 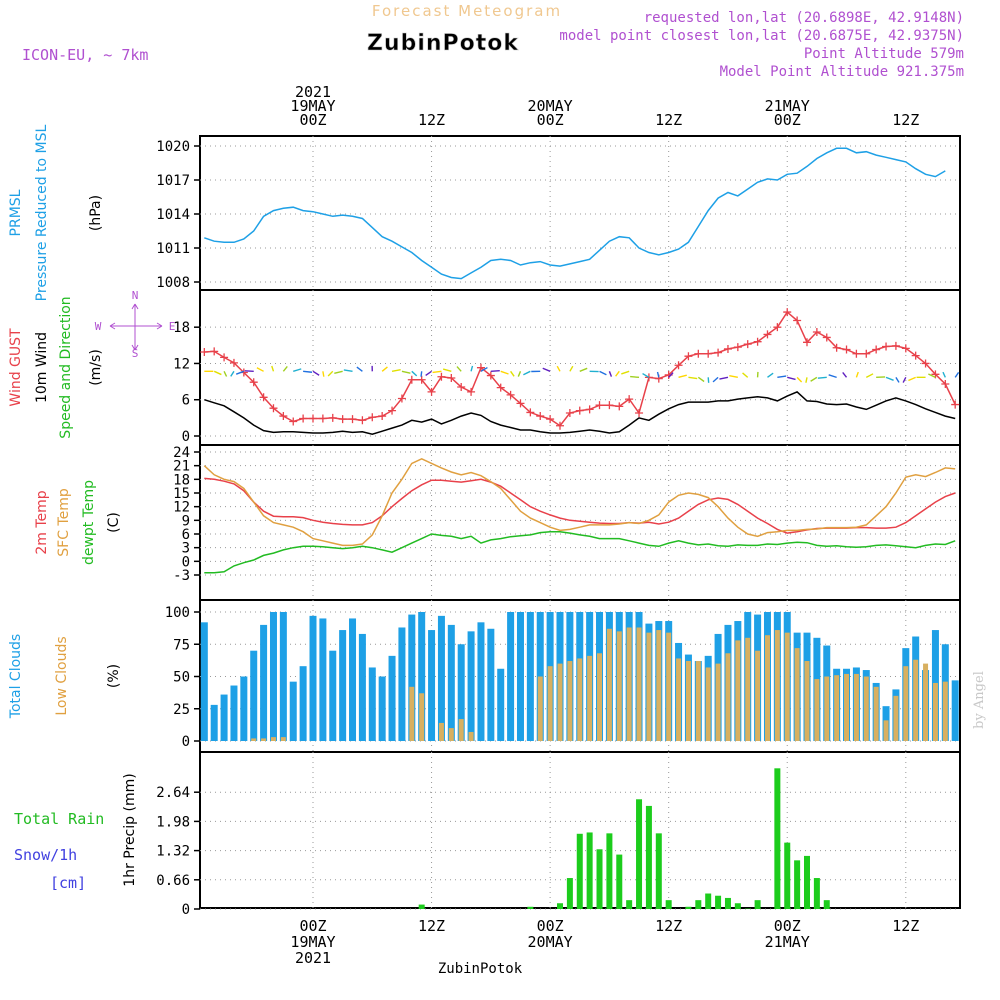 What do you see at coordinates (550, 106) in the screenshot?
I see `time-label-top: 20MAY` at bounding box center [550, 106].